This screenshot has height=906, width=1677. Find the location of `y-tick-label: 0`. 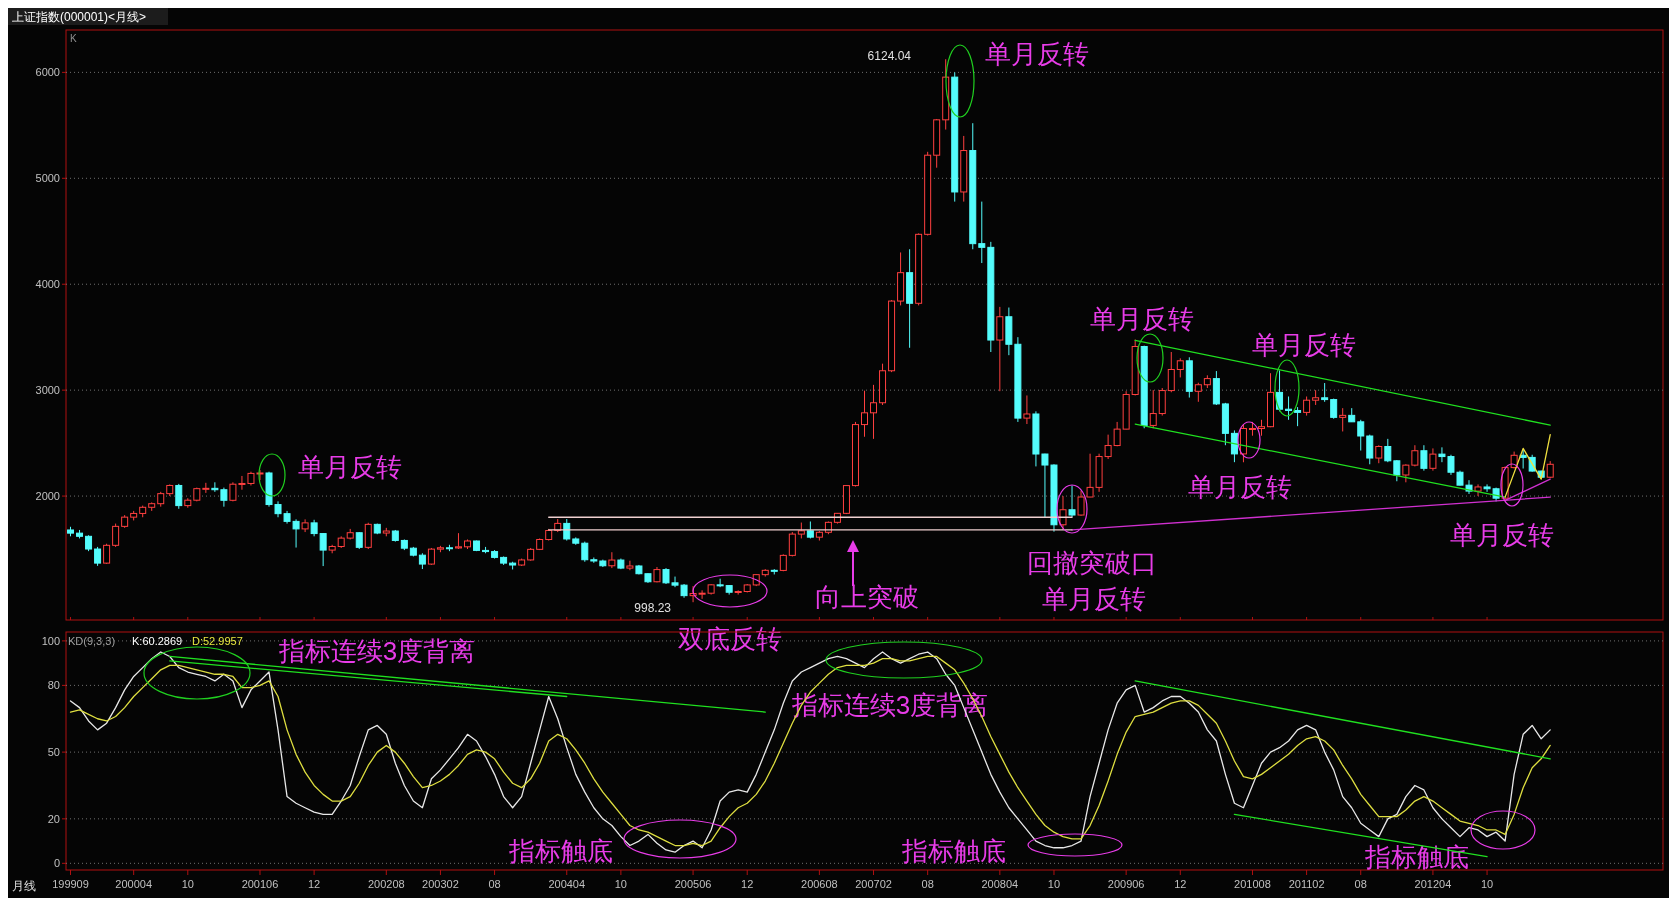

y-tick-label: 0 is located at coordinates (56, 863).